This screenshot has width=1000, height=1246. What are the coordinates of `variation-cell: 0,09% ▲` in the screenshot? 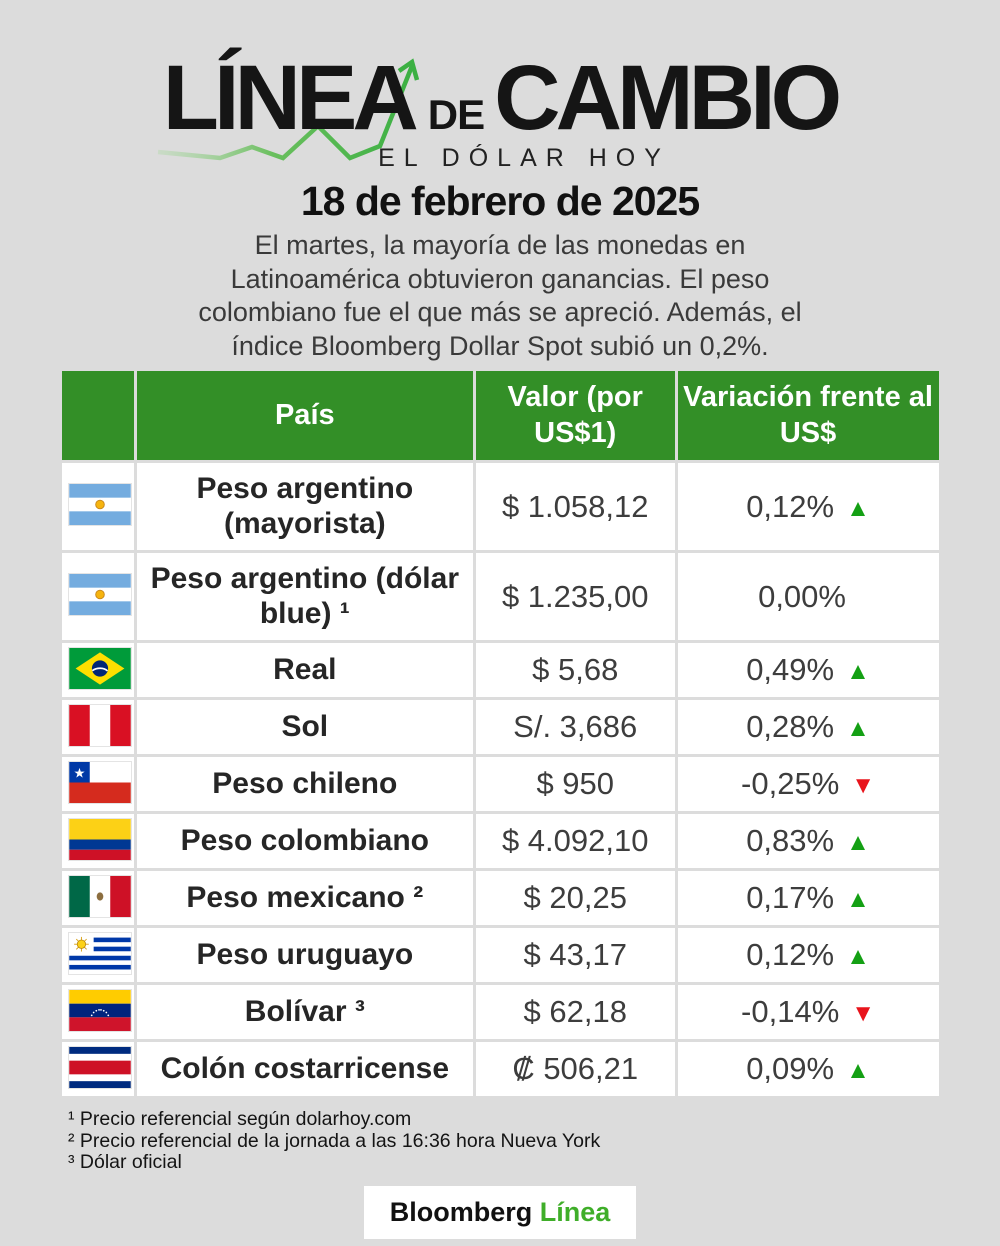 It's located at (808, 1069).